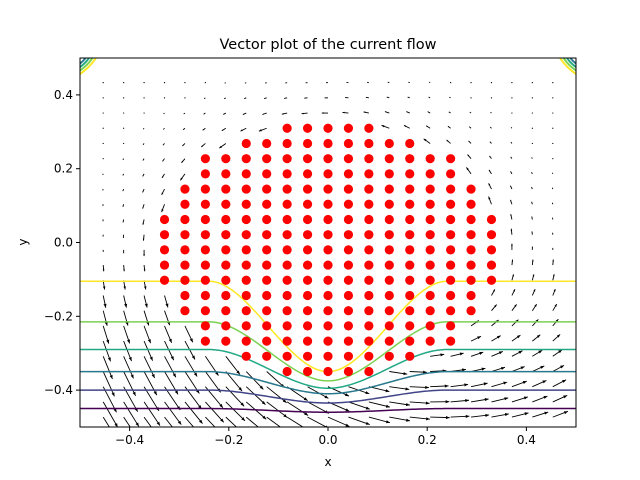 This screenshot has width=640, height=480. Describe the element at coordinates (23, 241) in the screenshot. I see `y-axis-label: y` at that location.